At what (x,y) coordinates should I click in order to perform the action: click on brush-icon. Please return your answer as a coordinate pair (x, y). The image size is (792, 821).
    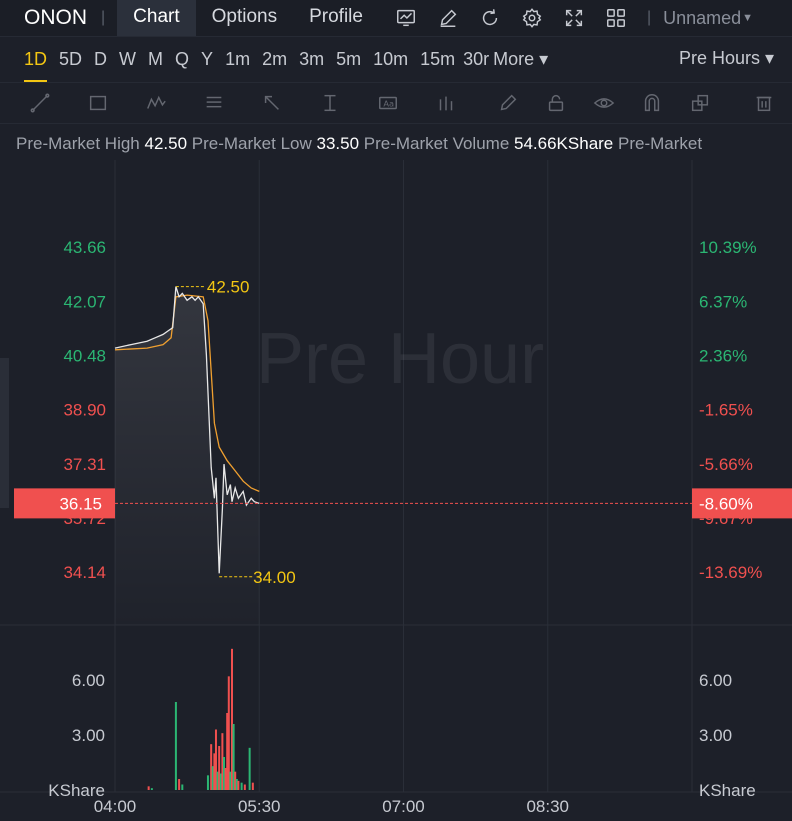
    Looking at the image, I should click on (508, 103).